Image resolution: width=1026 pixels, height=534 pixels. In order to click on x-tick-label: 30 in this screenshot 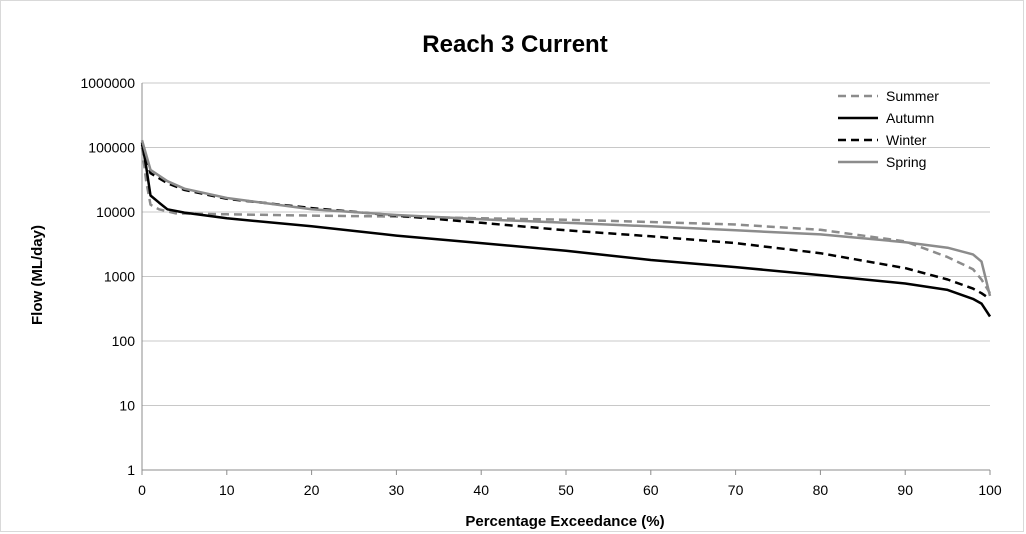, I will do `click(397, 490)`.